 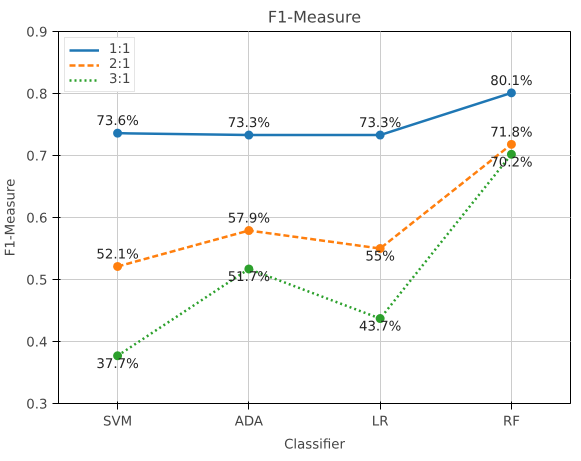 What do you see at coordinates (511, 162) in the screenshot?
I see `data-label: 70.2%` at bounding box center [511, 162].